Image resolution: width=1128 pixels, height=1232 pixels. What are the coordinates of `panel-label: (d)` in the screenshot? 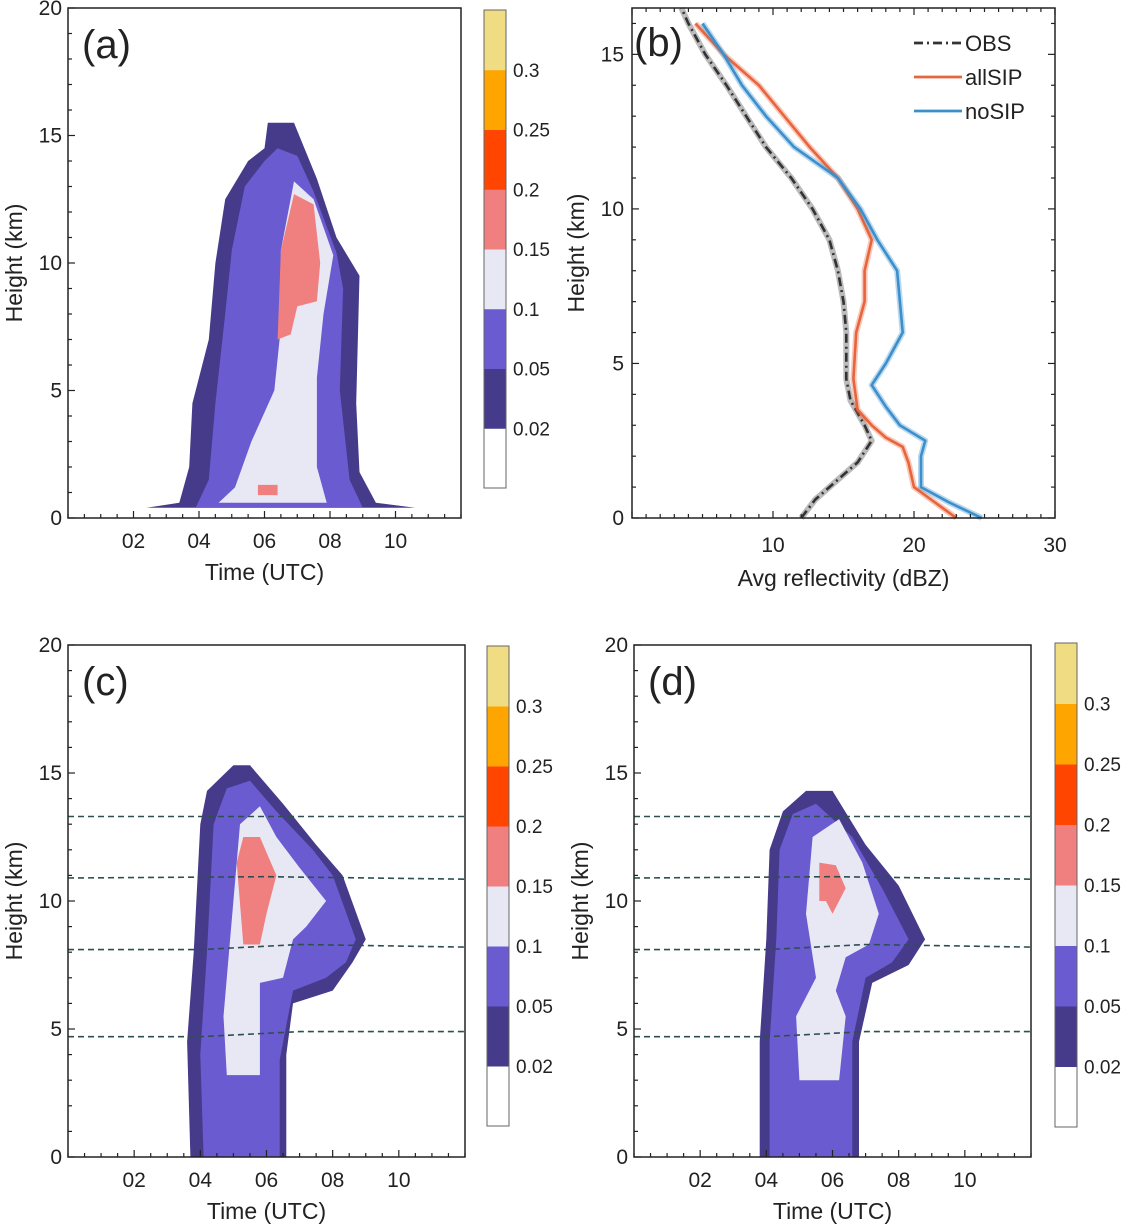 It's located at (672, 682).